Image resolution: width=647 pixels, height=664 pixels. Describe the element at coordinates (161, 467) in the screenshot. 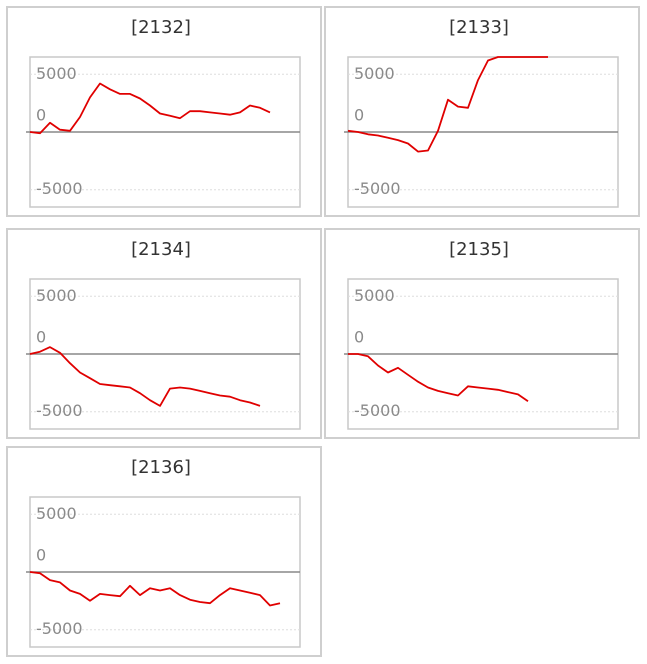

I see `chart-title: [2136]` at that location.